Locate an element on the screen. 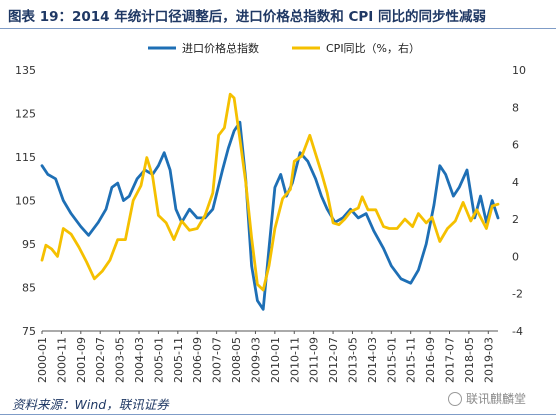 This screenshot has width=556, height=420. x-axis-tick-label: 2007-07 is located at coordinates (217, 360).